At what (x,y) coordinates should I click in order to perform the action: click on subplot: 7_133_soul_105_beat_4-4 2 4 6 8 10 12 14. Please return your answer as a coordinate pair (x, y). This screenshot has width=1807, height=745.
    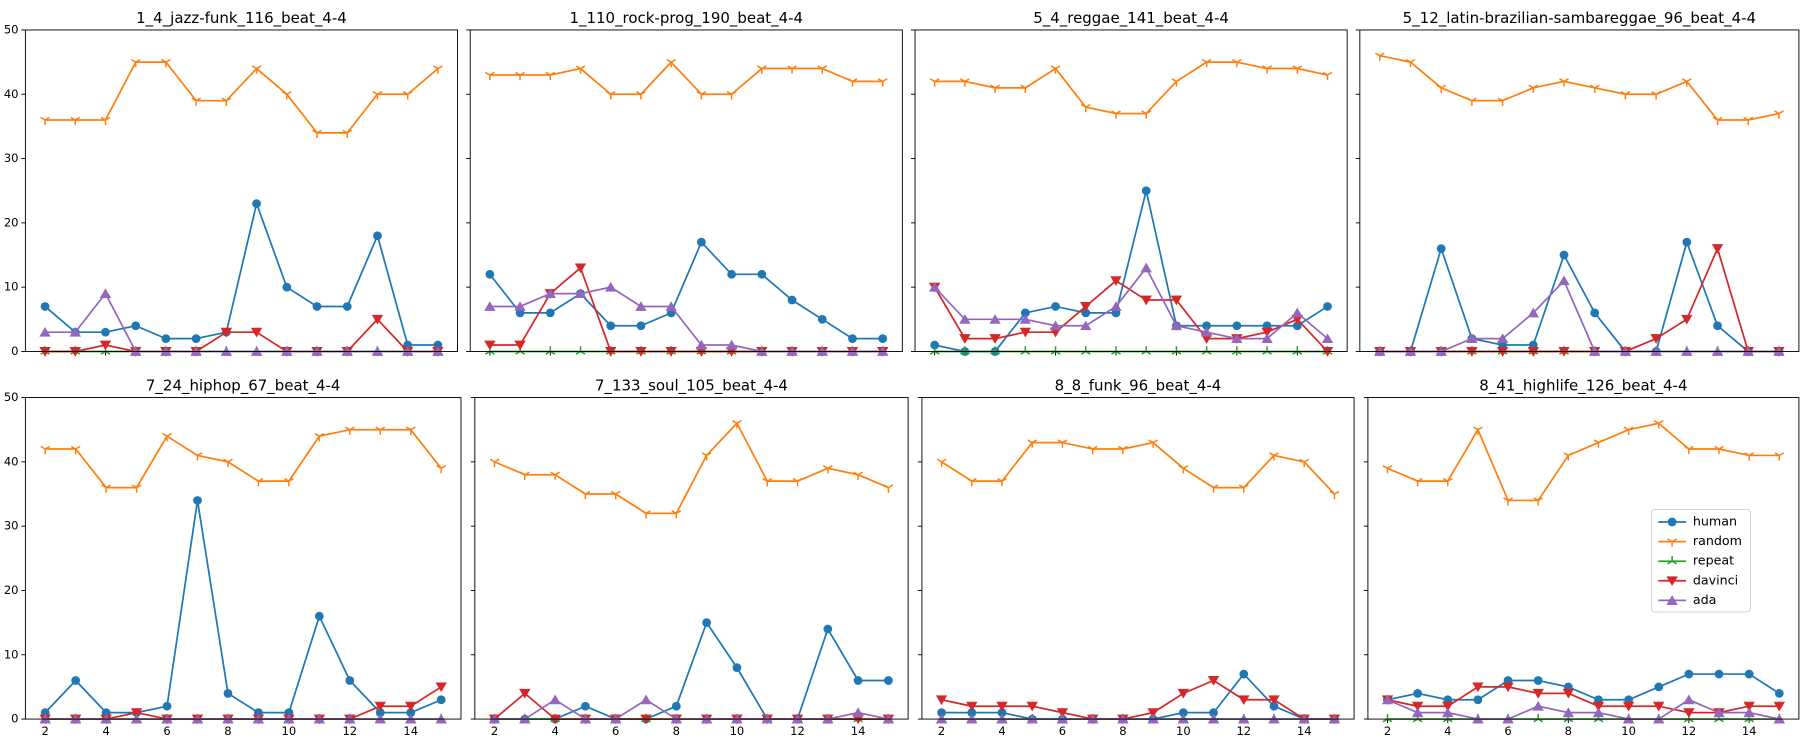
    Looking at the image, I should click on (689, 557).